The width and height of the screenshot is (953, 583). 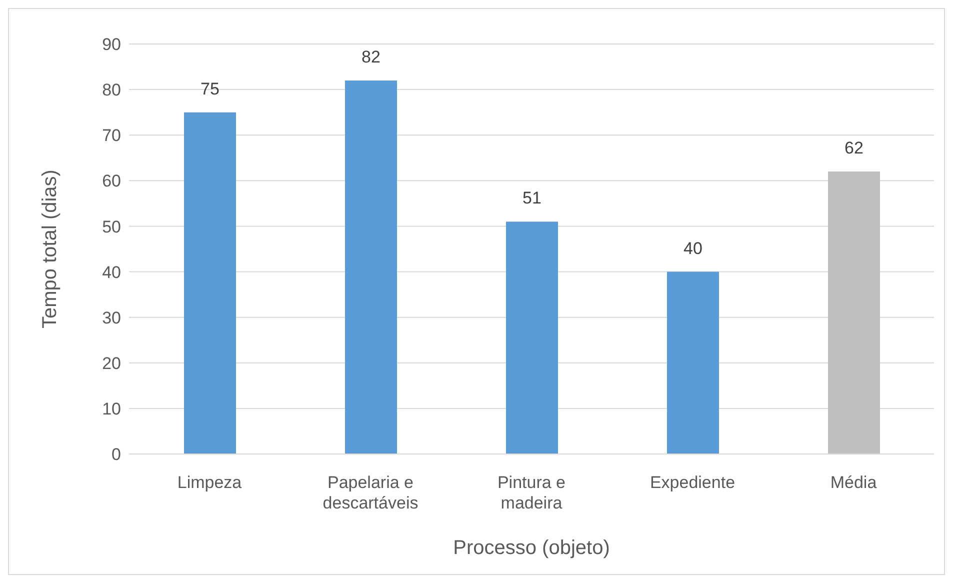 I want to click on x-tick-label: Limpeza, so click(x=209, y=482).